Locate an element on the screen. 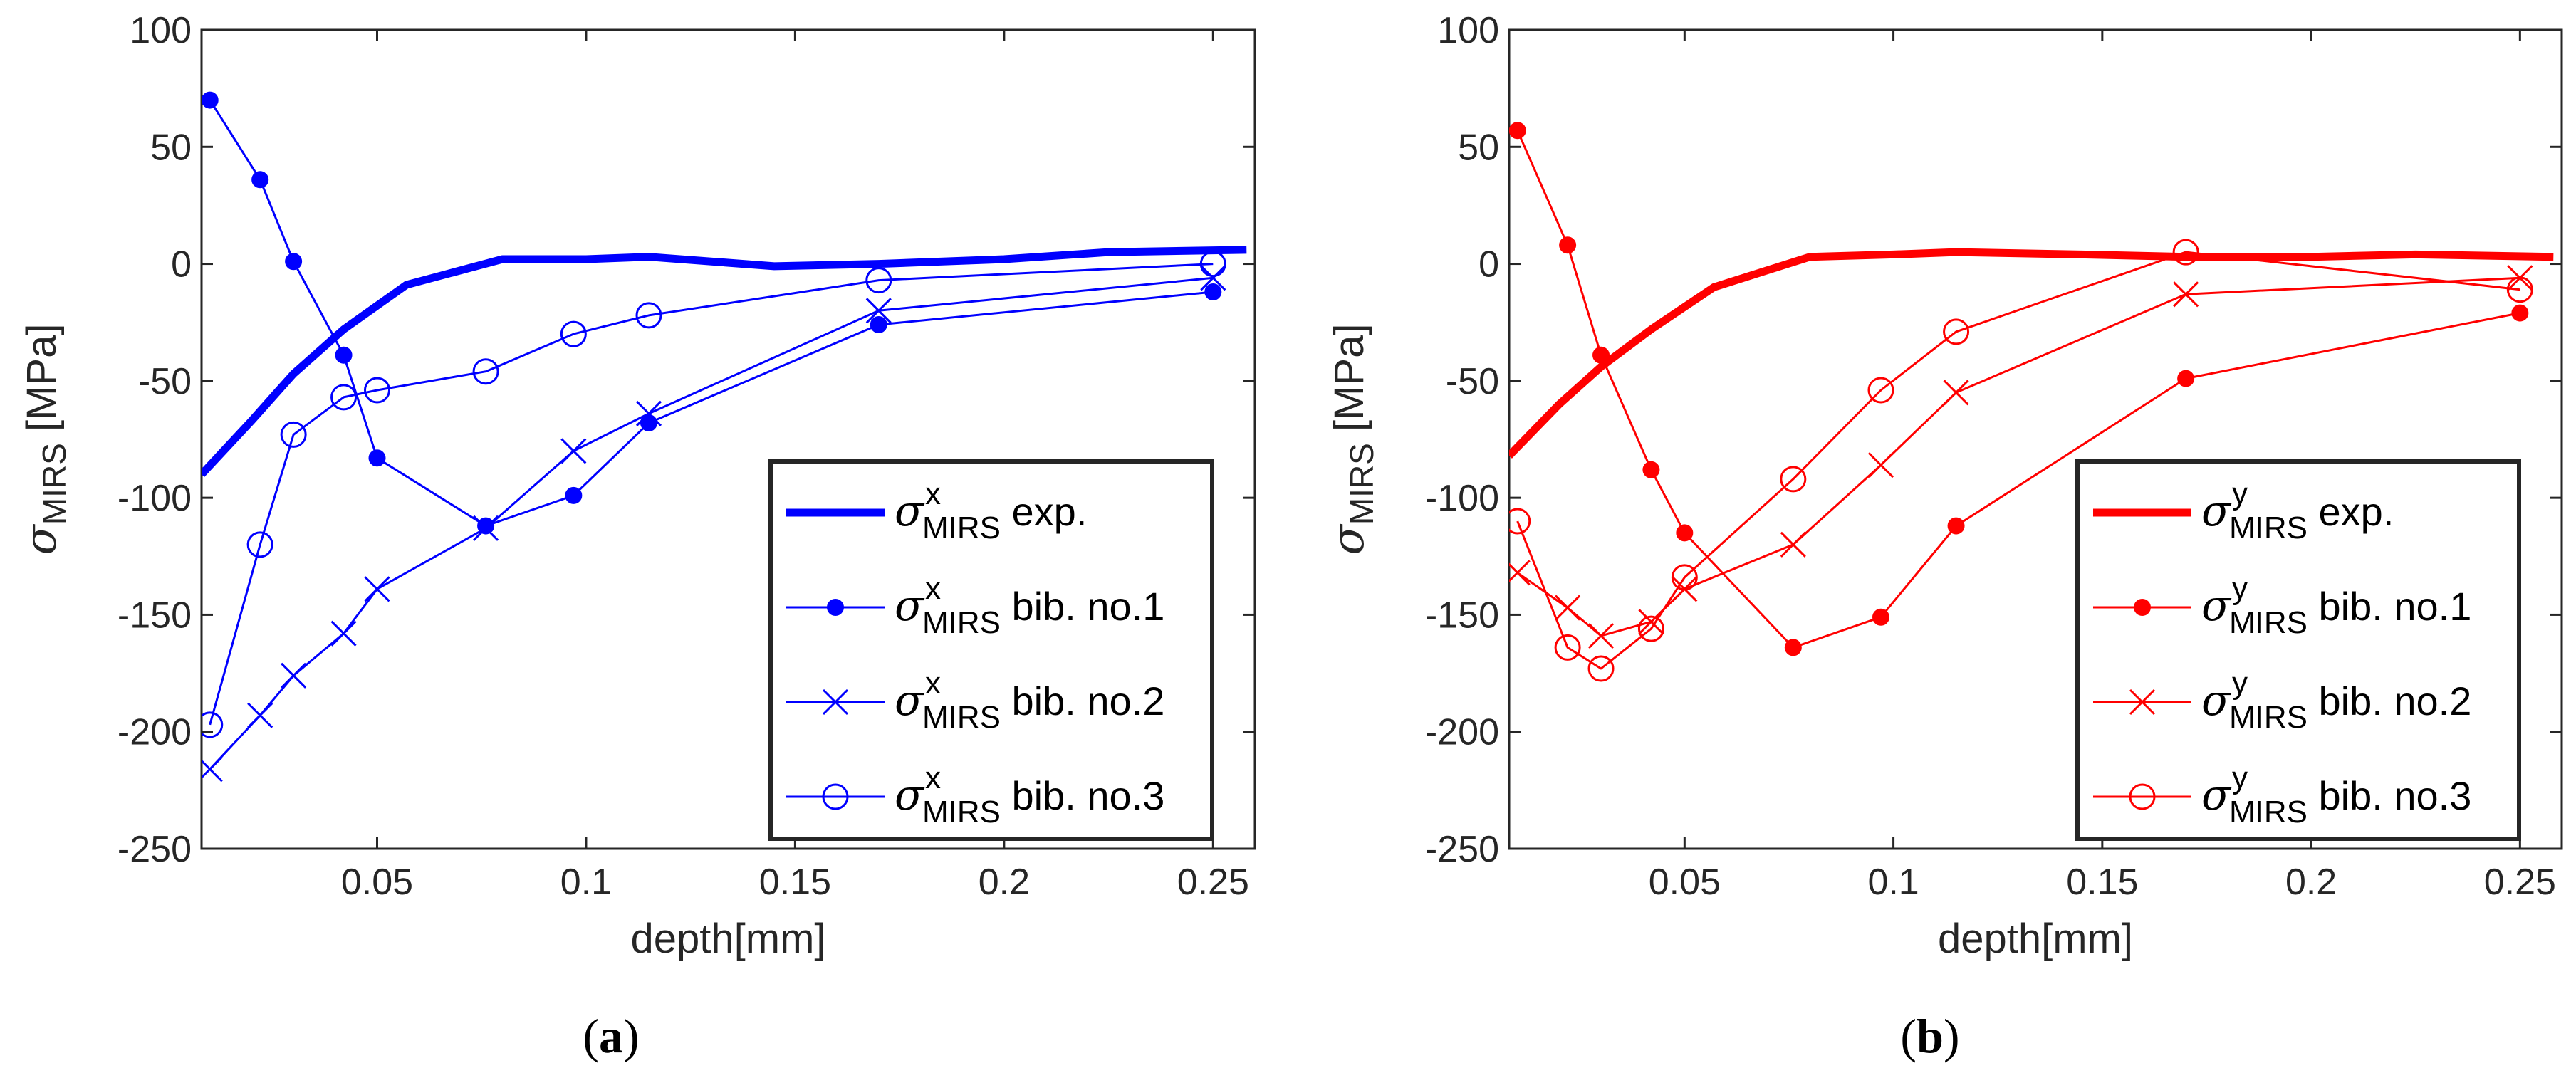 The width and height of the screenshot is (2576, 1073). legend-entry-label: σx MIRS bib. no.3 is located at coordinates (1029, 794).